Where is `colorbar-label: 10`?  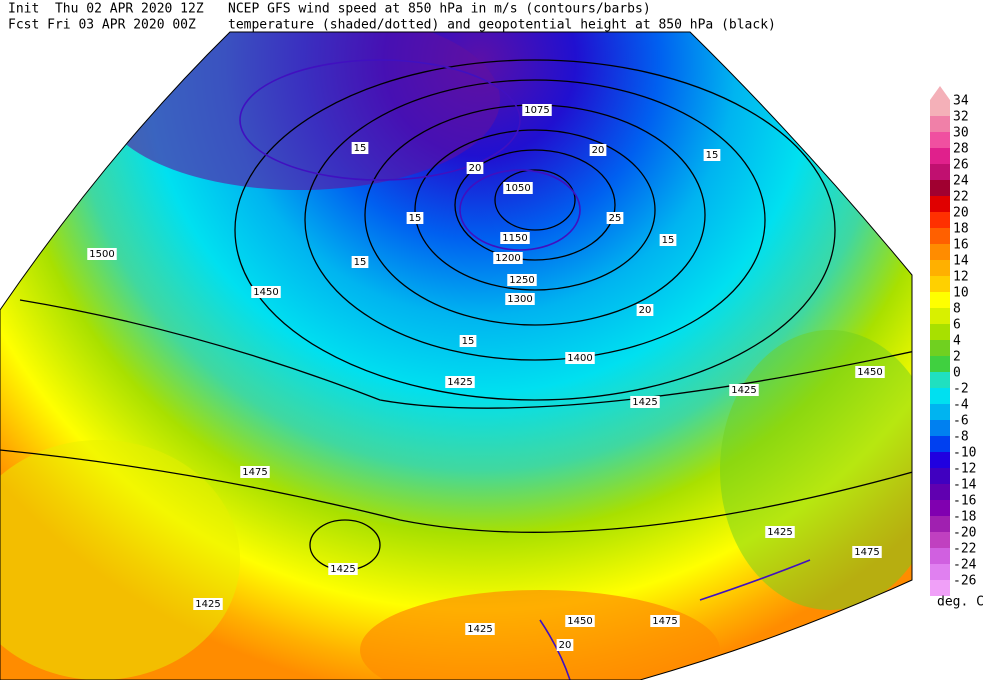 colorbar-label: 10 is located at coordinates (961, 293).